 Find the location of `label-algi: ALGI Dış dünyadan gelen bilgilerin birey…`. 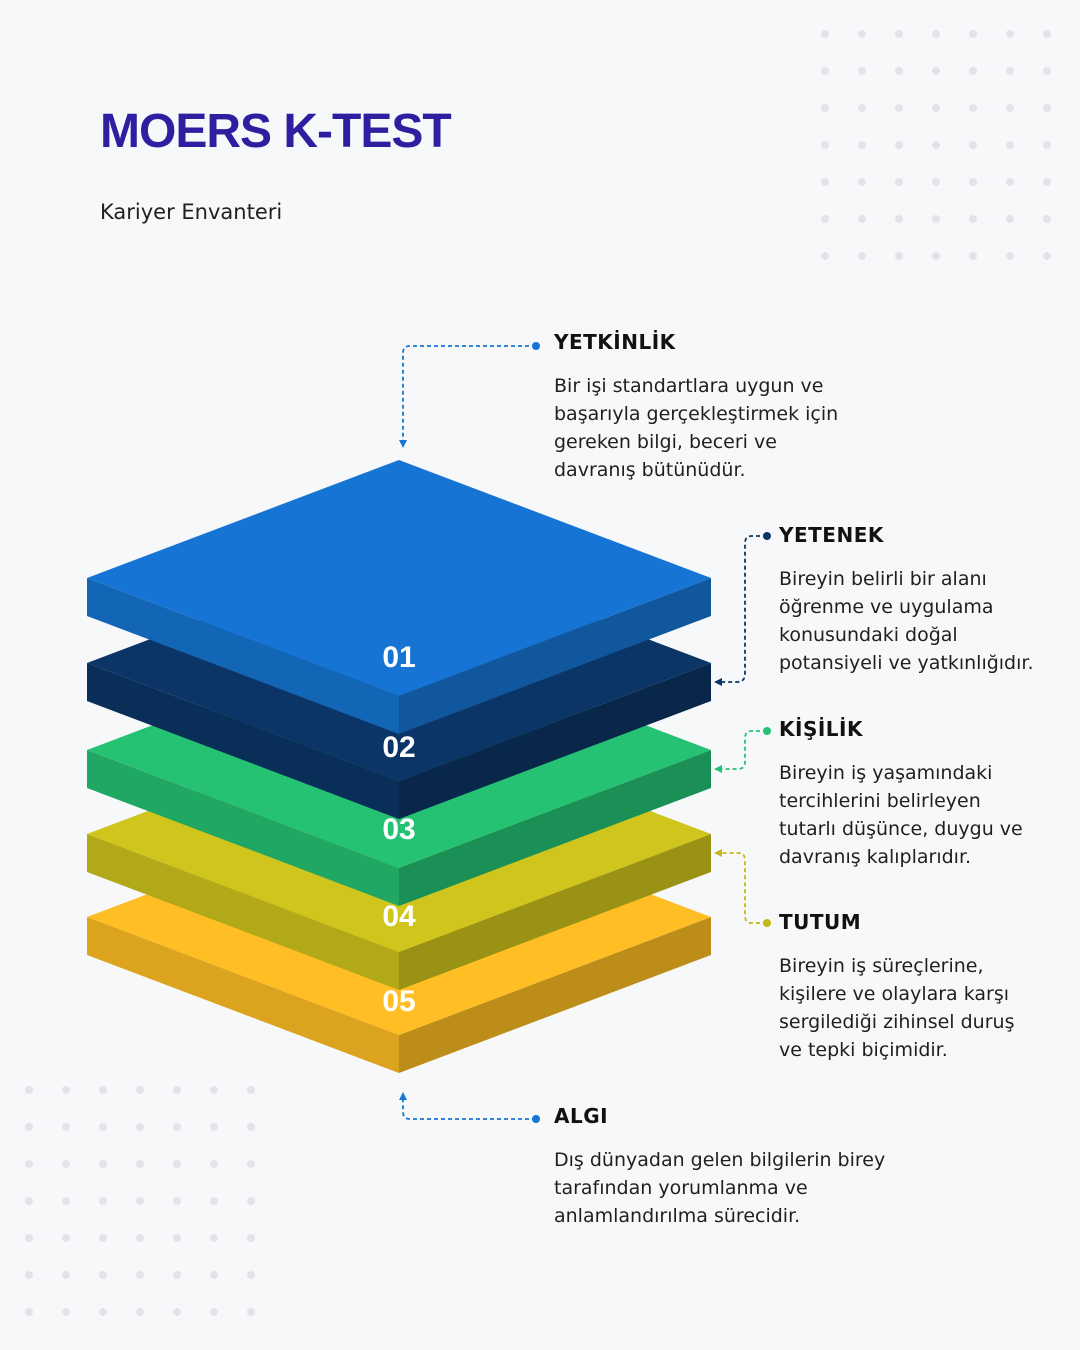

label-algi: ALGI Dış dünyadan gelen bilgilerin birey… is located at coordinates (719, 1167).